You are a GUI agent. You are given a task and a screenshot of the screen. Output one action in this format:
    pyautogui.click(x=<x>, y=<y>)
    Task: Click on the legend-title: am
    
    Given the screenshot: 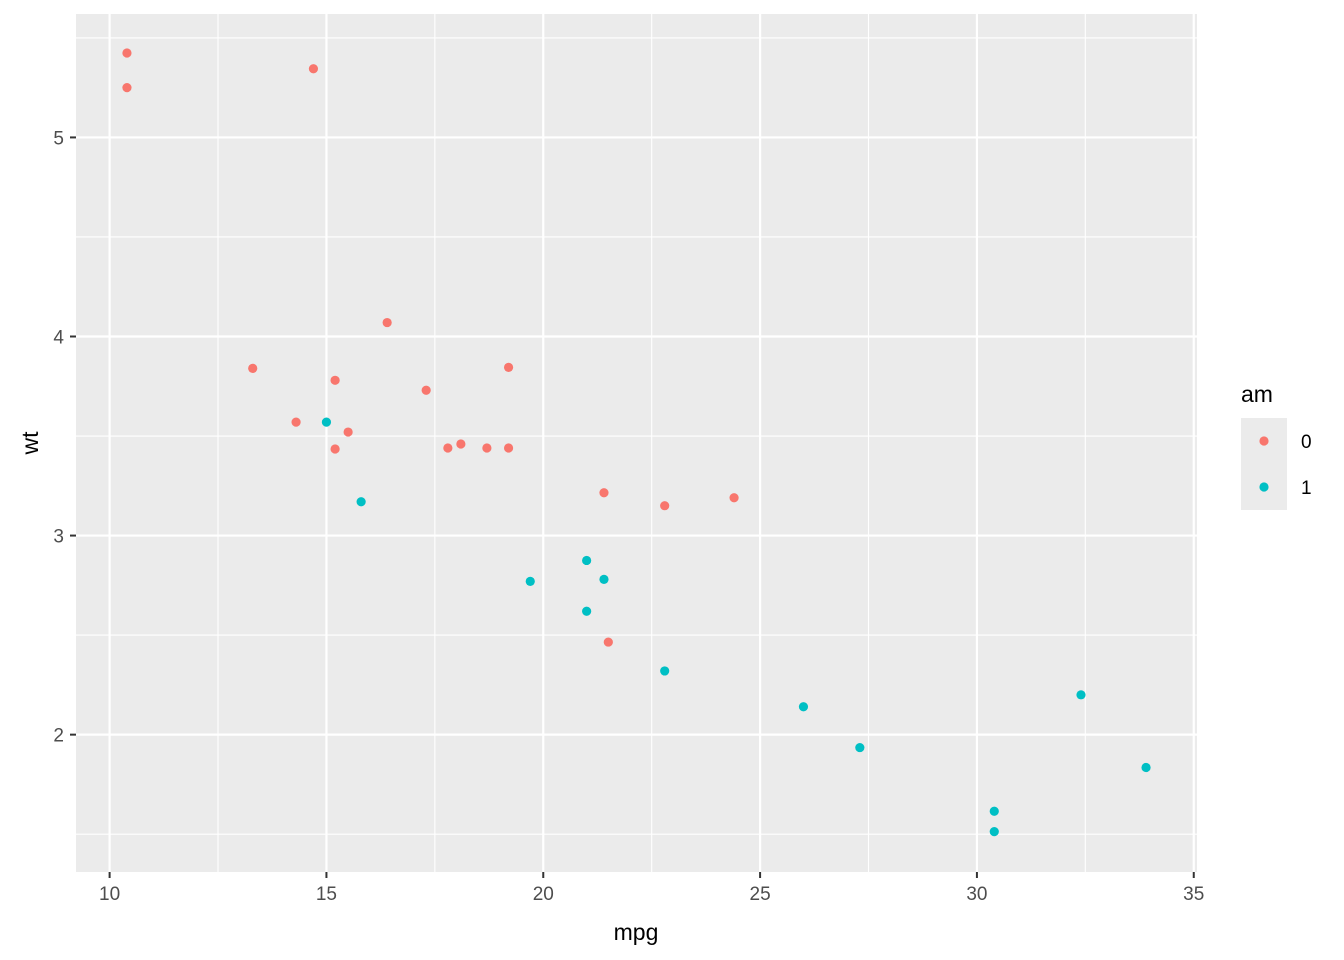 What is the action you would take?
    pyautogui.click(x=1257, y=394)
    